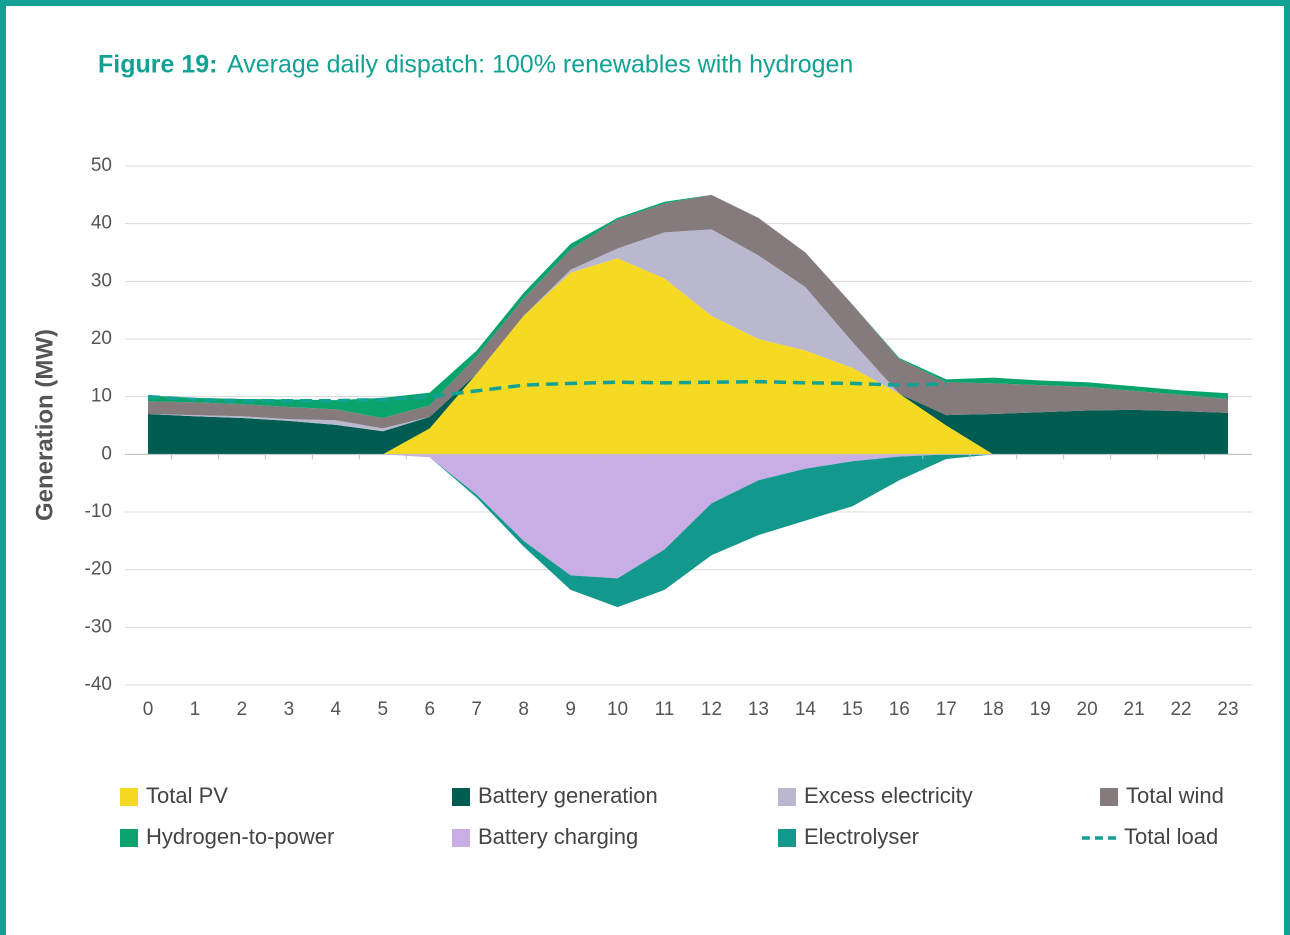 This screenshot has height=935, width=1290. What do you see at coordinates (665, 709) in the screenshot?
I see `x-tick-label: 11` at bounding box center [665, 709].